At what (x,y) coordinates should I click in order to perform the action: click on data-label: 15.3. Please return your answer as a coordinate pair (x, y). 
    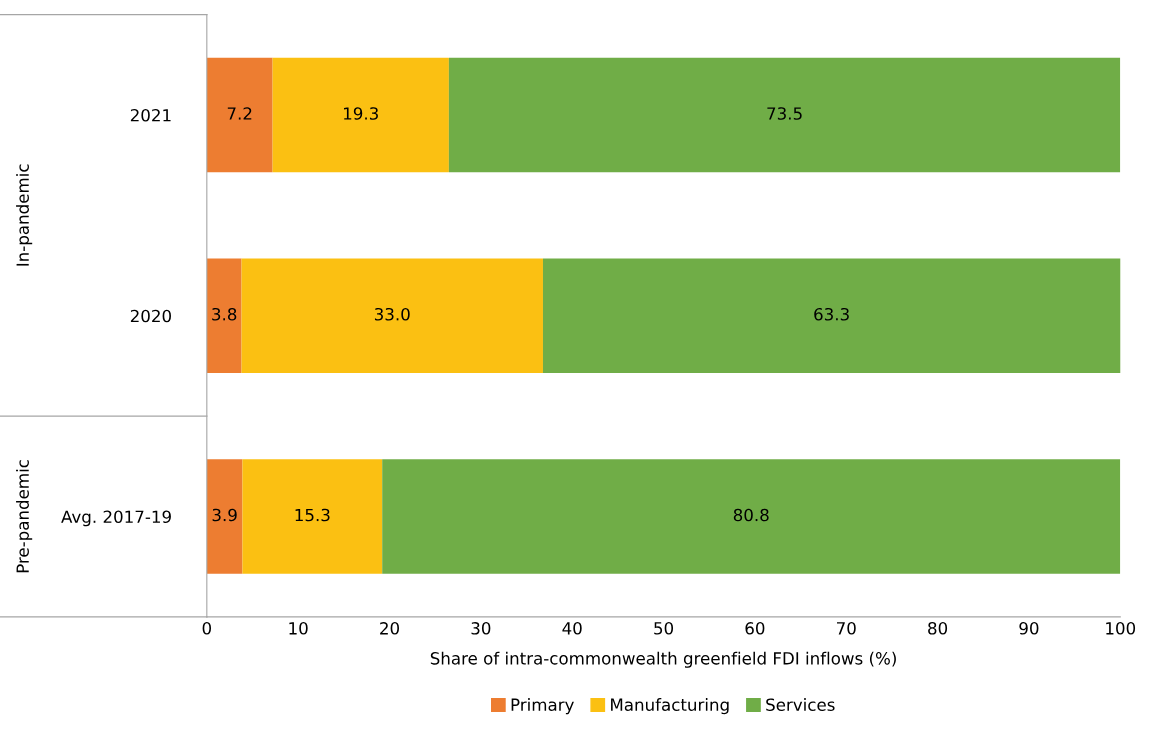
    Looking at the image, I should click on (312, 515).